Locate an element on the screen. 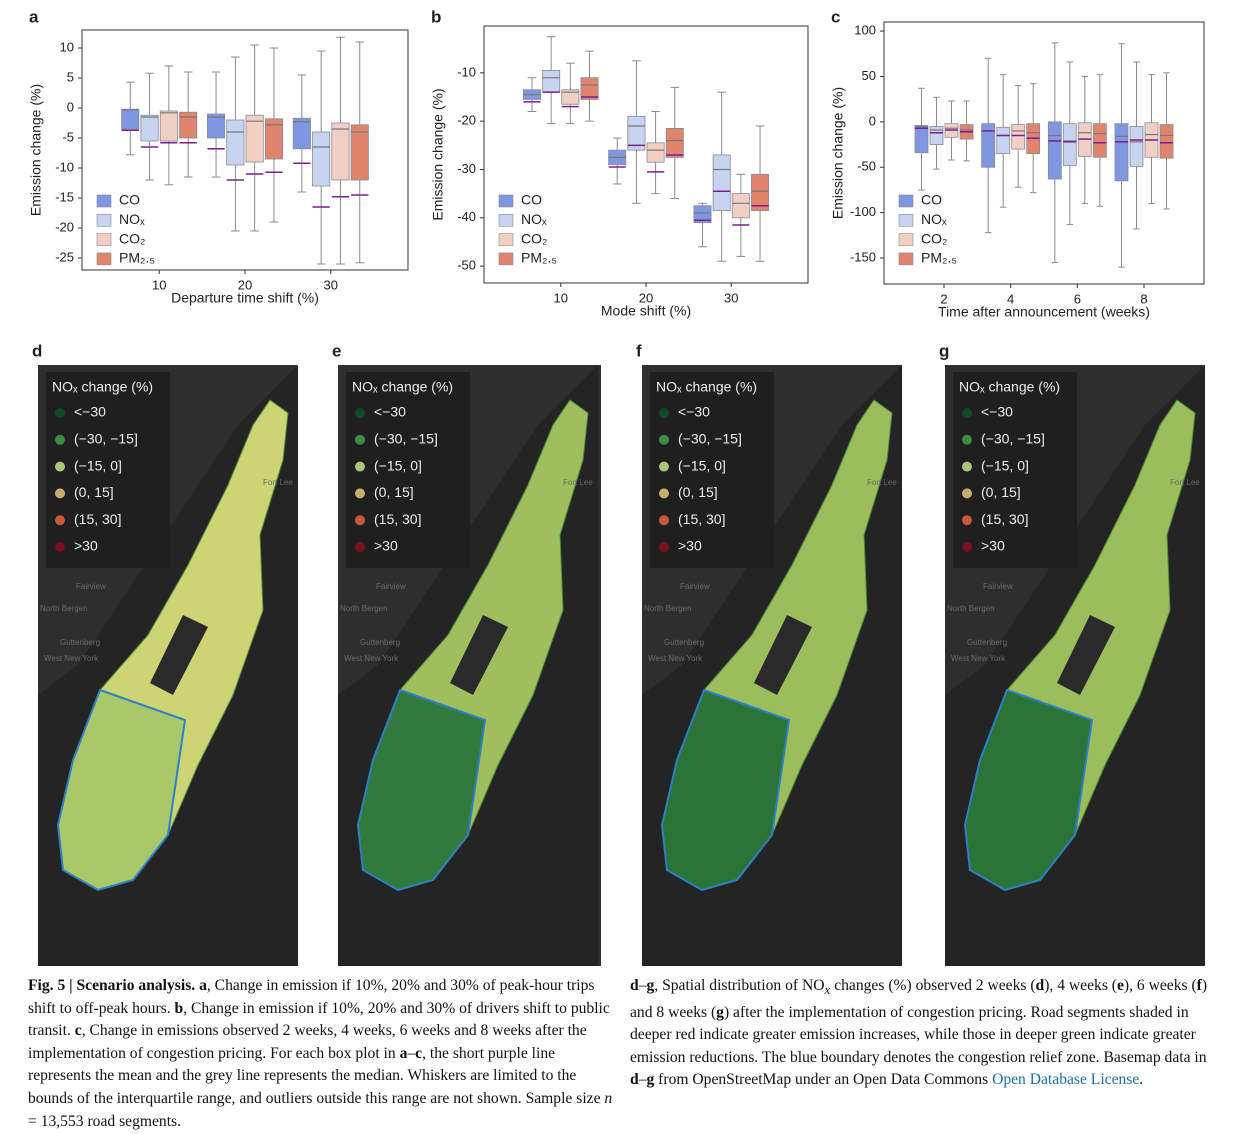  y-tick-label: 5 is located at coordinates (70, 76).